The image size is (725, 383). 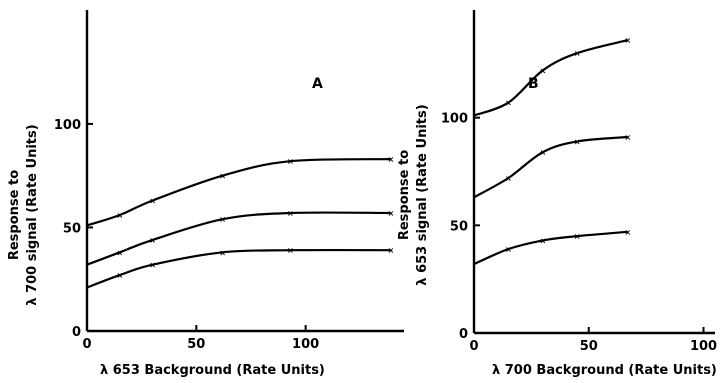 I want to click on y-tick-label-b: 100, so click(x=454, y=119).